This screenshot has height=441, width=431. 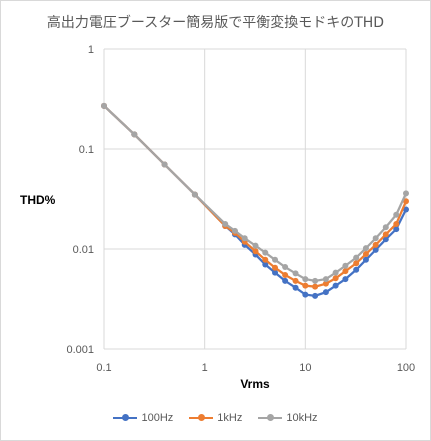 What do you see at coordinates (86, 150) in the screenshot?
I see `y-tick-label: 0.1` at bounding box center [86, 150].